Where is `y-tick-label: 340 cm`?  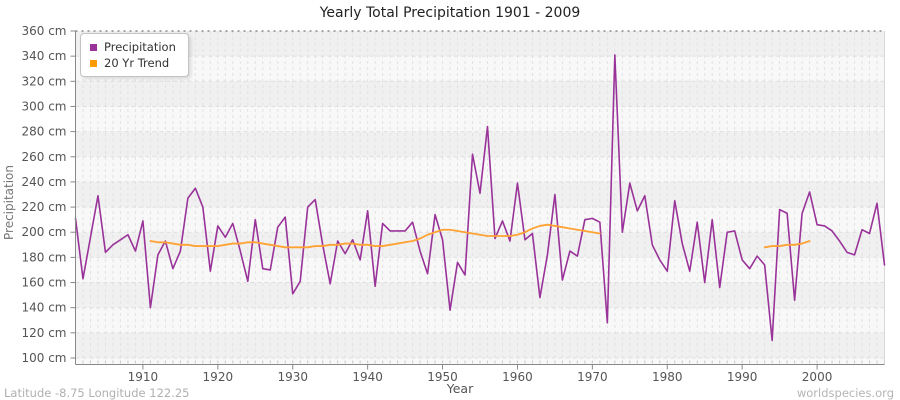
y-tick-label: 340 cm is located at coordinates (43, 56).